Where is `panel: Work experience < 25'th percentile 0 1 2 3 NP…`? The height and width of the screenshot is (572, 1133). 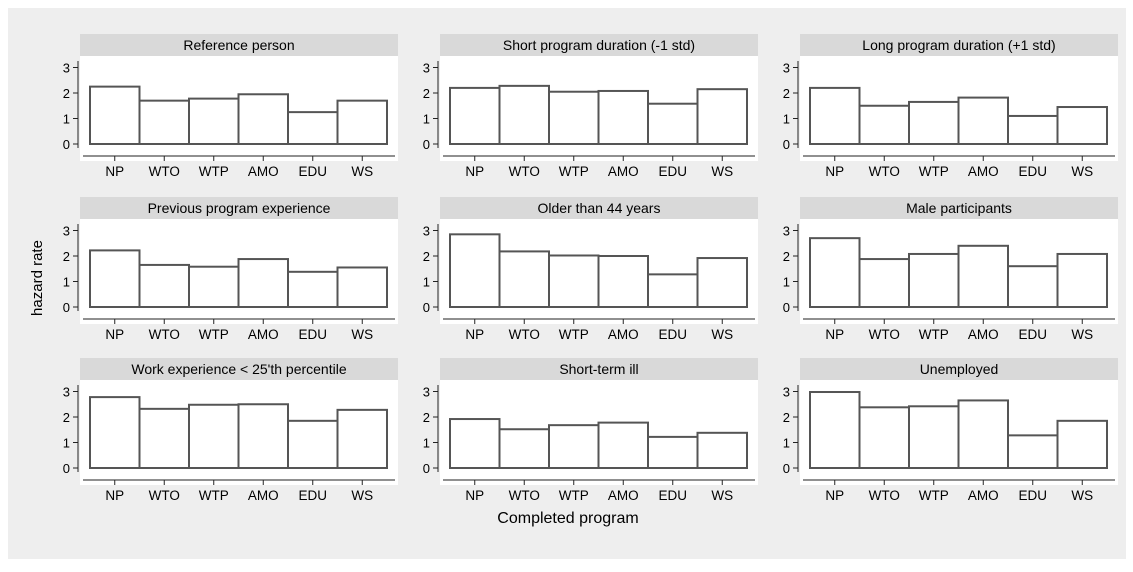
panel: Work experience < 25'th percentile 0 1 2 3 NP… is located at coordinates (230, 430).